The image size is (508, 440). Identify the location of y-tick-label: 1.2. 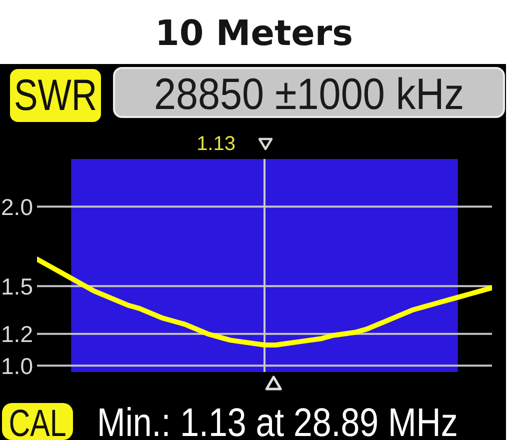
(17, 334).